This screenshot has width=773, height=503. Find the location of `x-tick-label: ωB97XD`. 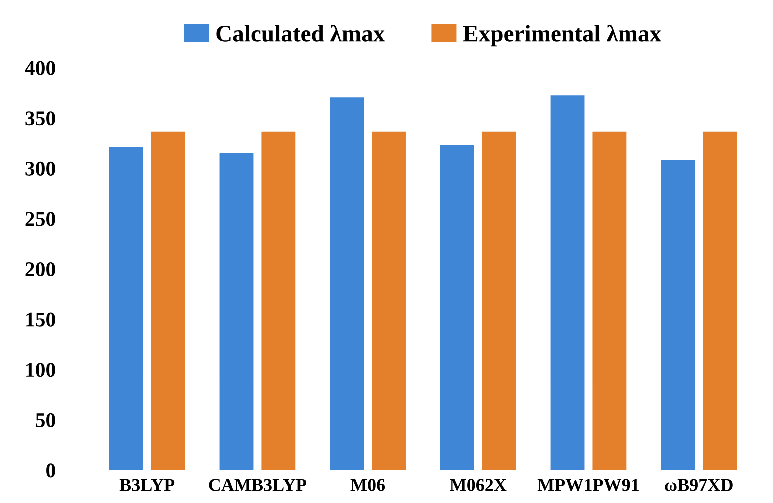

x-tick-label: ωB97XD is located at coordinates (699, 485).